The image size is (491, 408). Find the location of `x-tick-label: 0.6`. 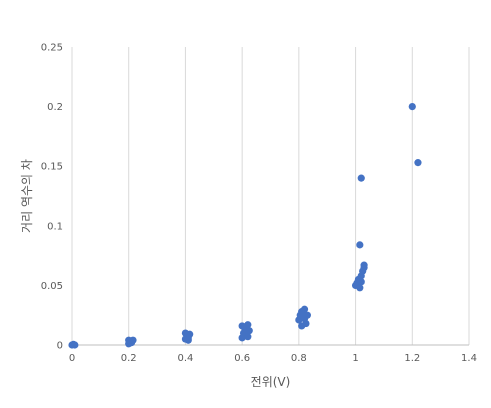

x-tick-label: 0.6 is located at coordinates (242, 358).